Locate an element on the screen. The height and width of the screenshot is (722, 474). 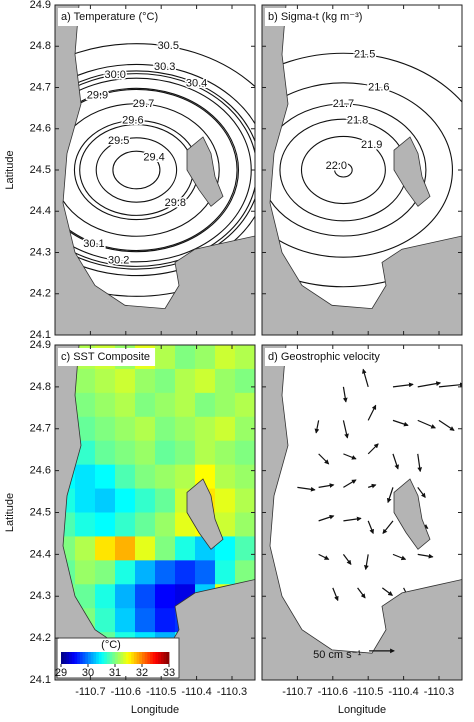
colorbar-label: (°C) is located at coordinates (111, 645).